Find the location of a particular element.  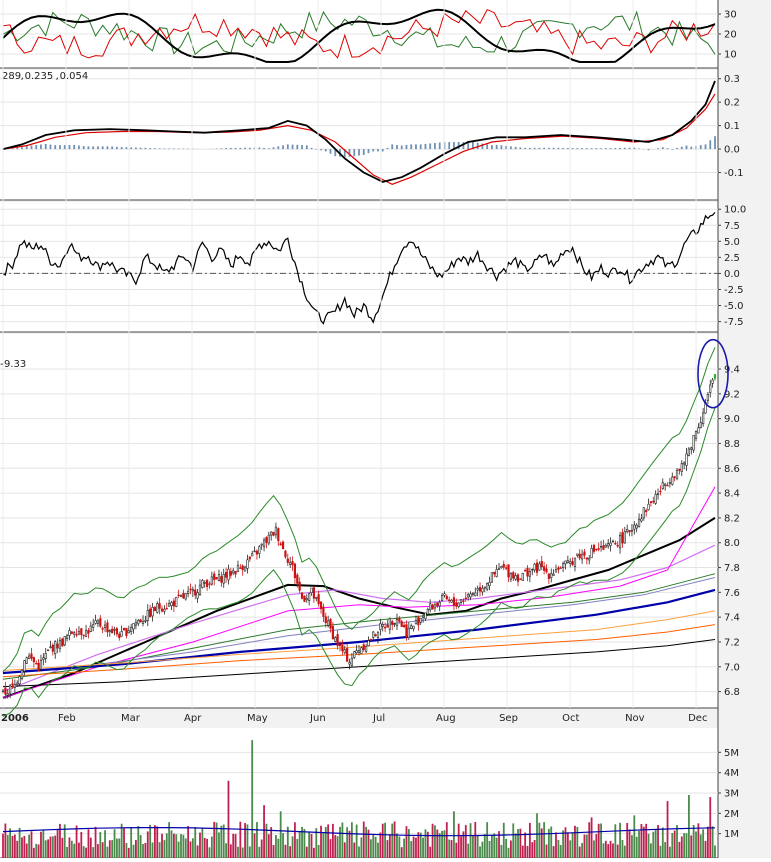

macd-tick-label: 0.3 is located at coordinates (732, 79).